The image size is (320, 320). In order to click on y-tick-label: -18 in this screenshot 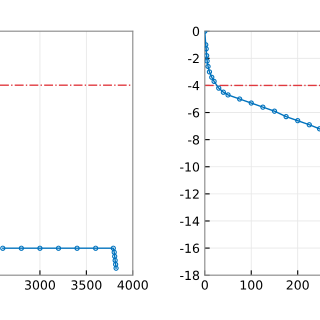, I will do `click(190, 275)`.